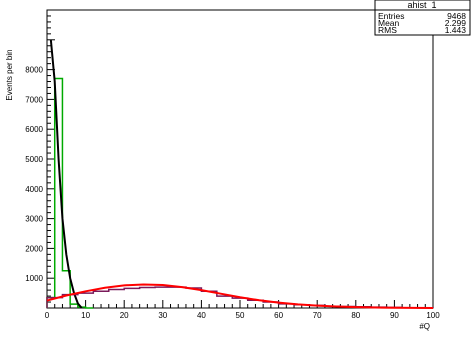 This screenshot has width=471, height=337. I want to click on x-tick-label: 100, so click(433, 315).